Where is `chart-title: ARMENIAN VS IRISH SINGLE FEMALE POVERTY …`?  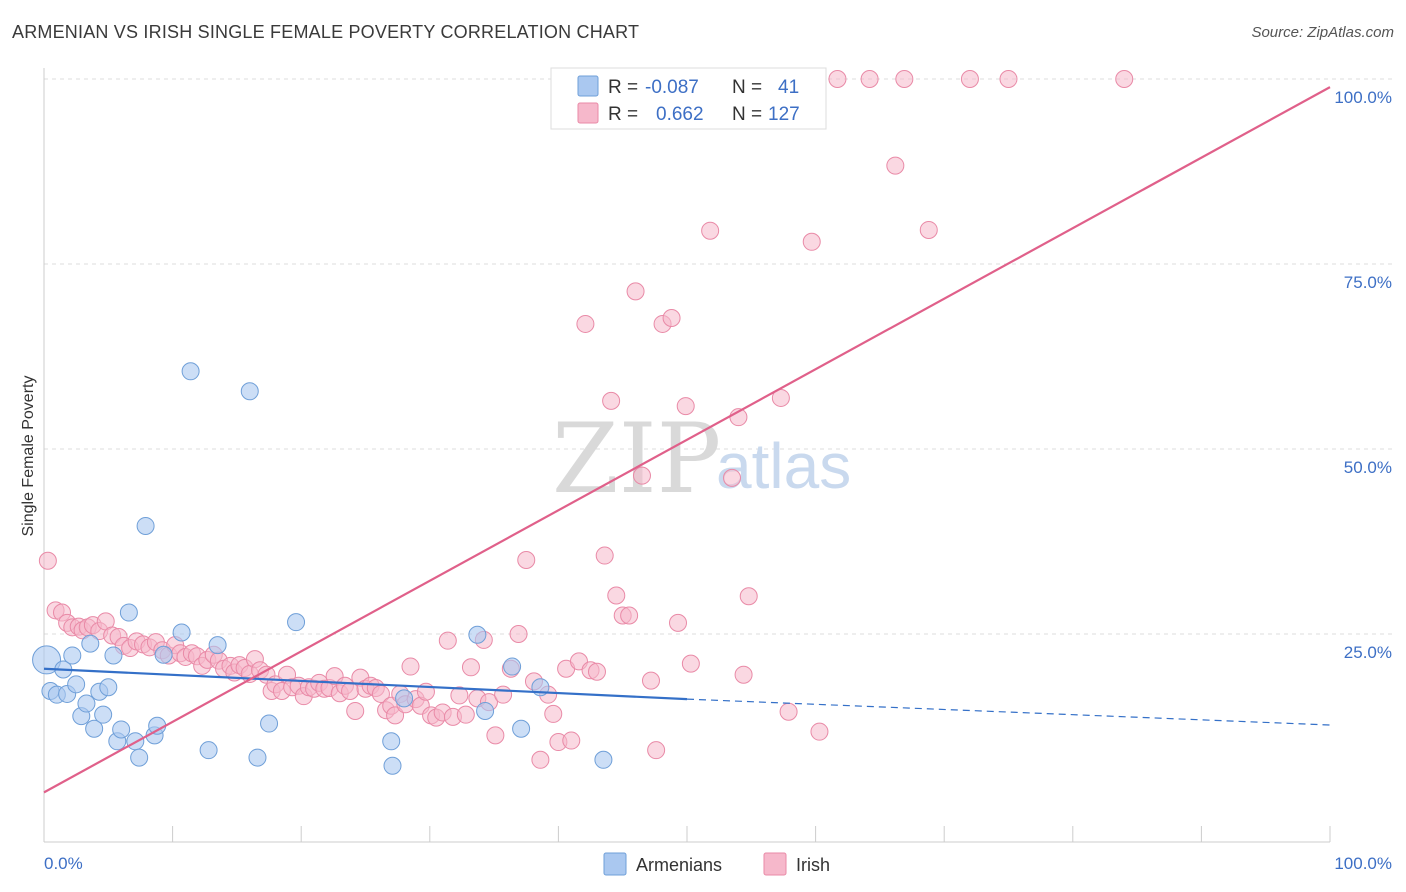
chart-title: ARMENIAN VS IRISH SINGLE FEMALE POVERTY … is located at coordinates (326, 32).